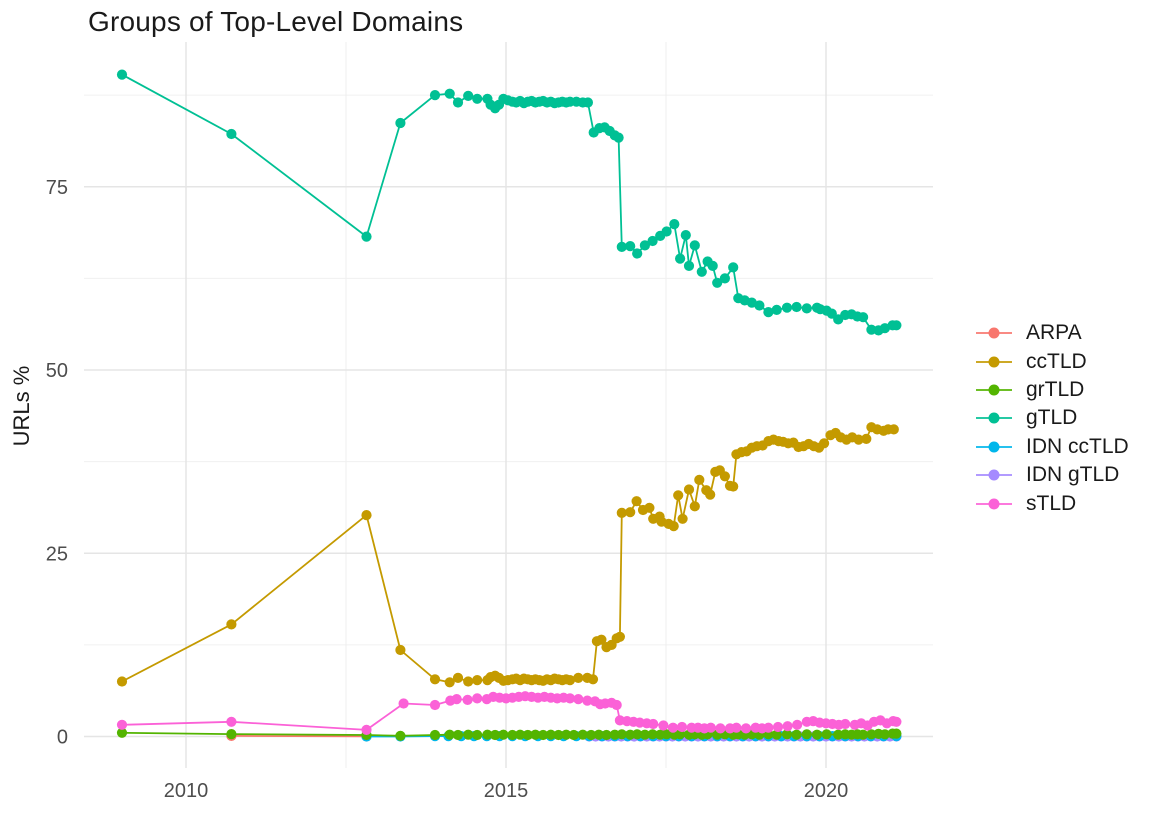 Image resolution: width=1164 pixels, height=827 pixels. What do you see at coordinates (57, 554) in the screenshot?
I see `y-tick-label: 25` at bounding box center [57, 554].